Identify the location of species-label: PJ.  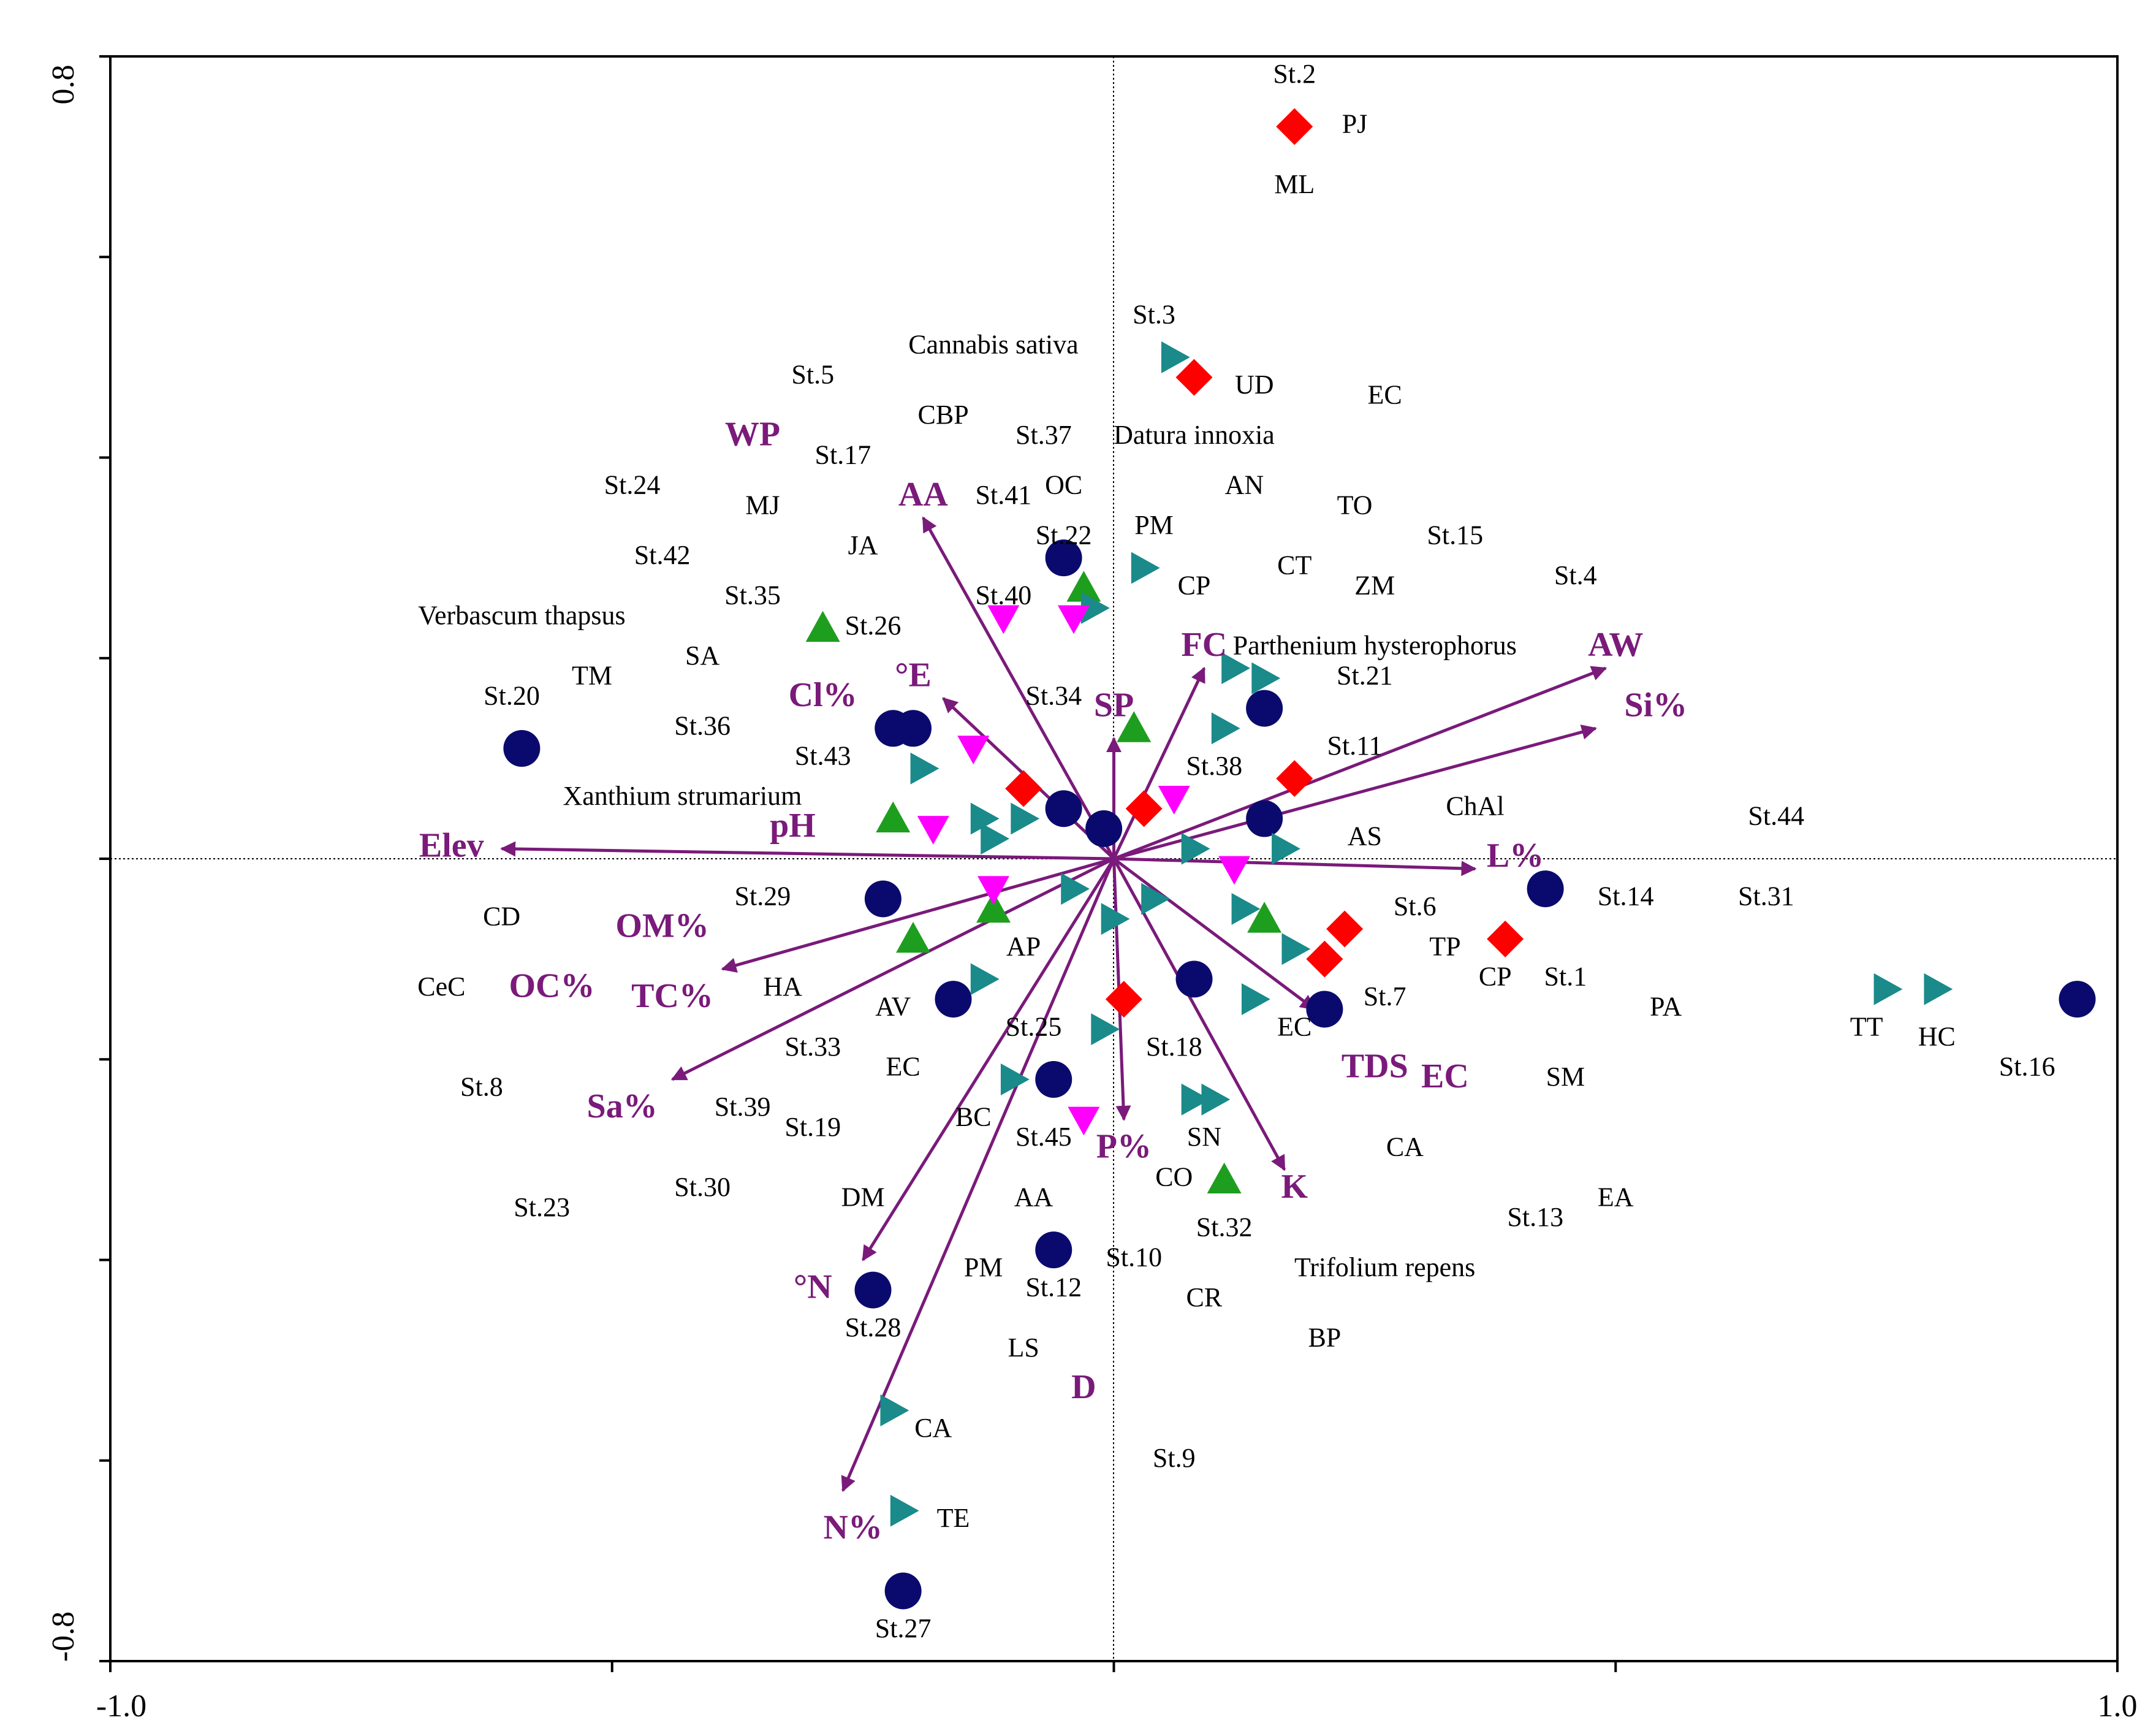
(1355, 124).